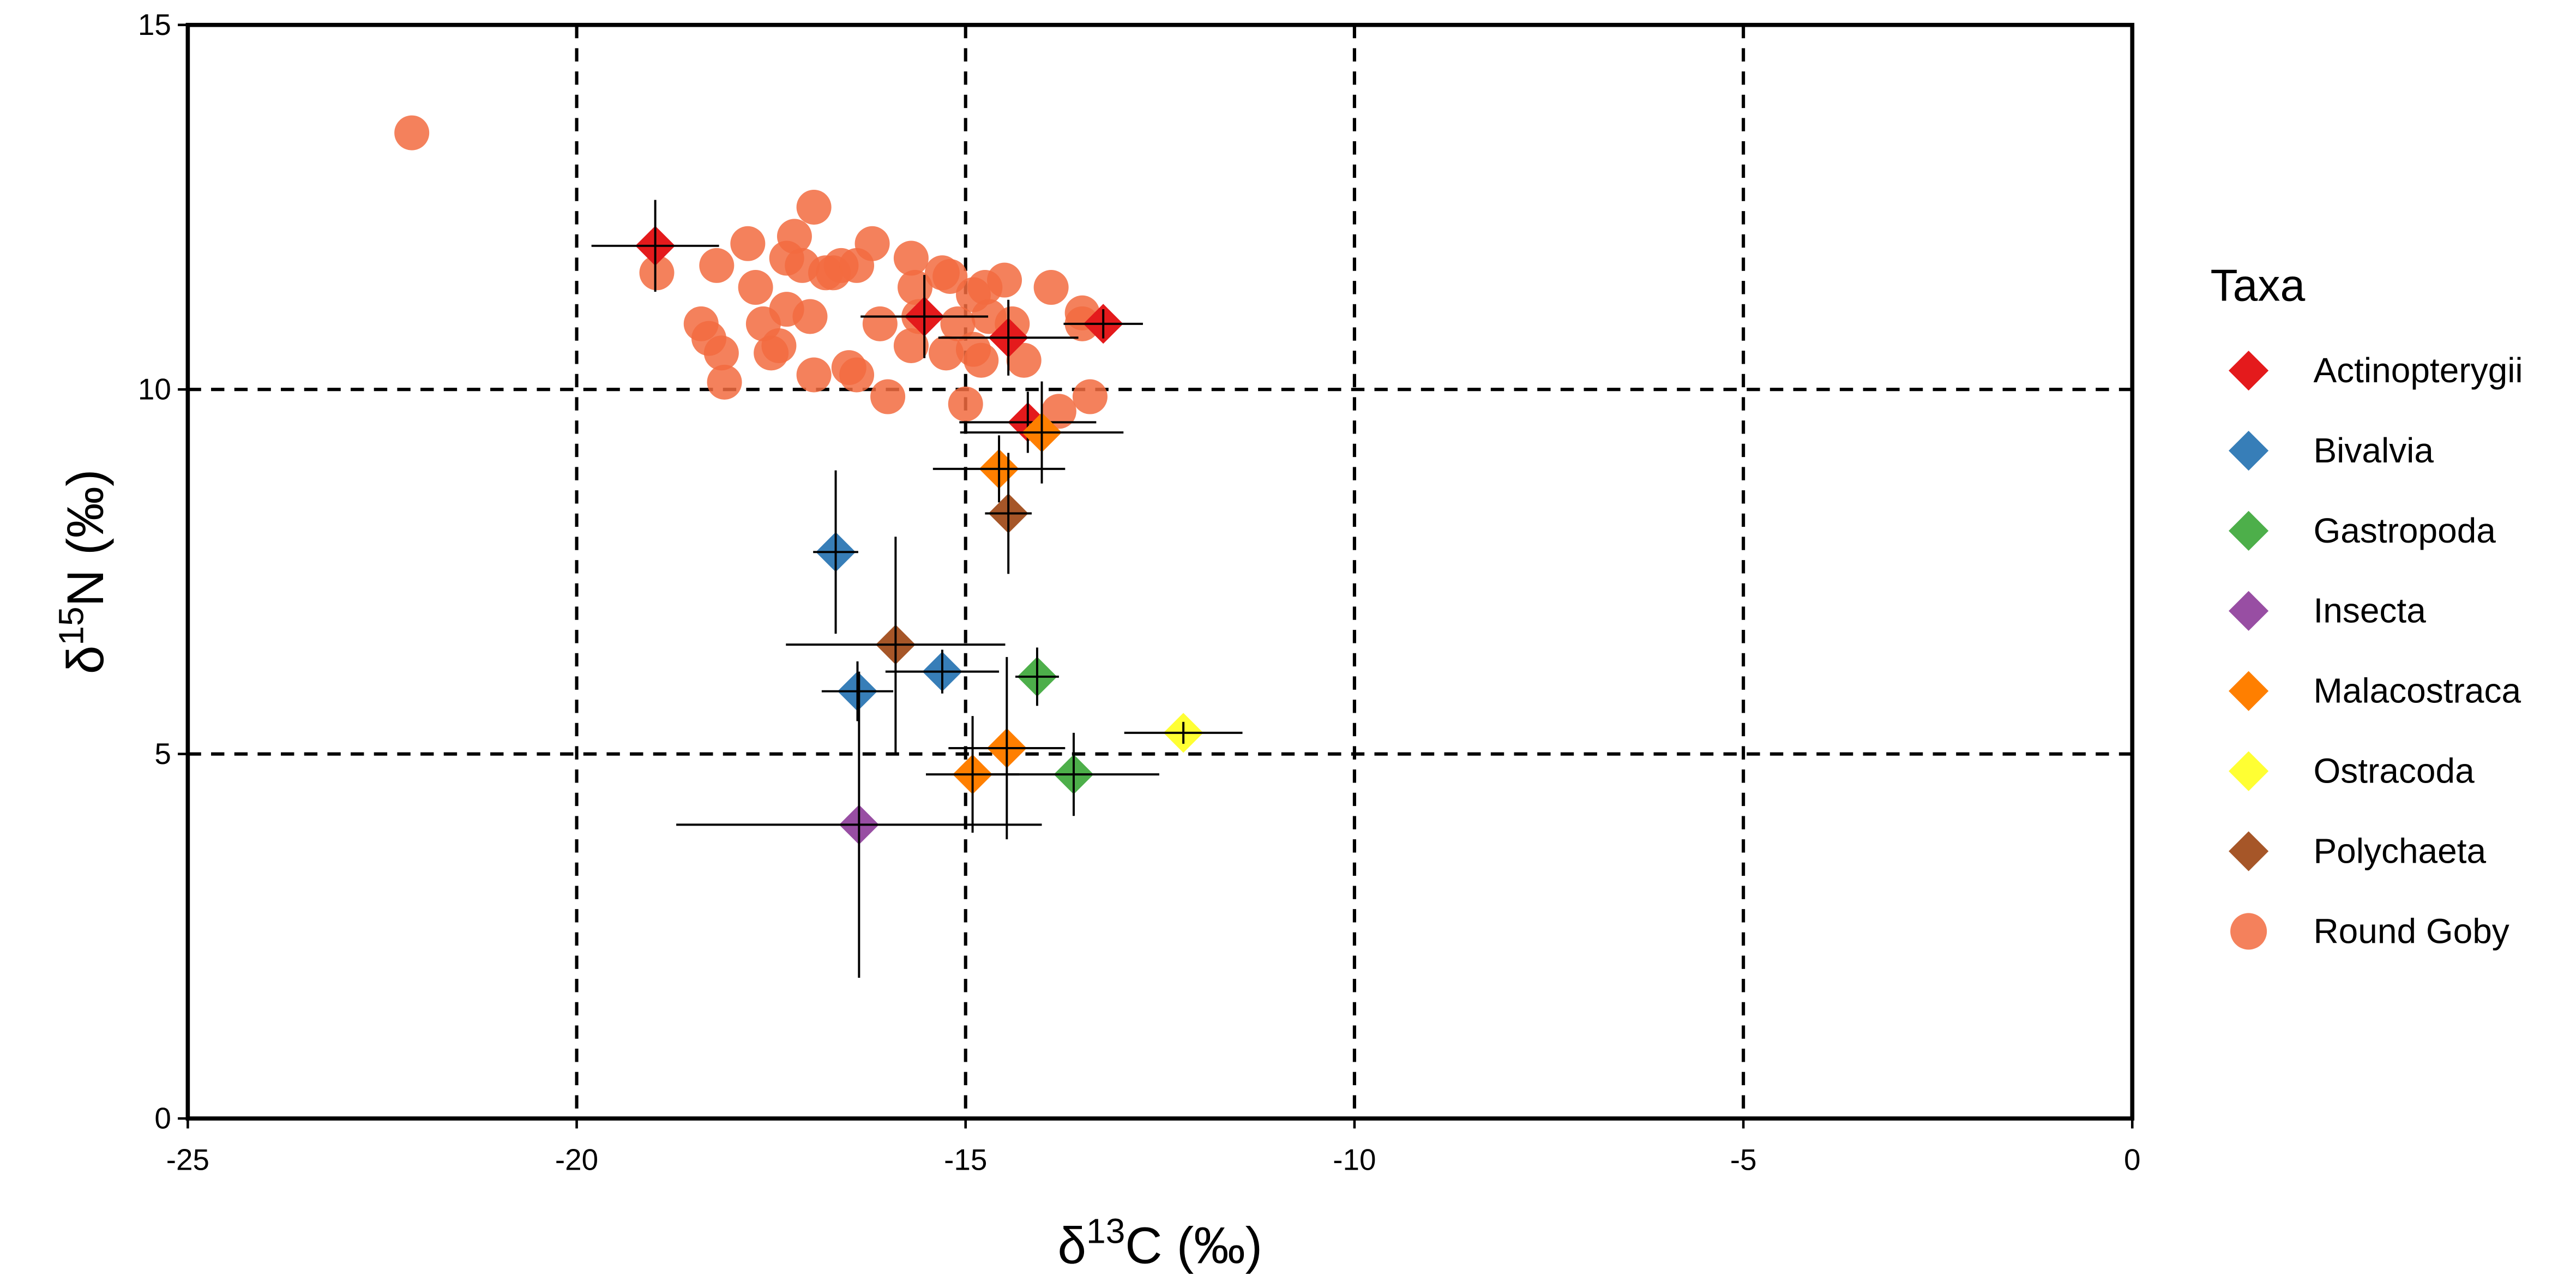 The image size is (2576, 1288). Describe the element at coordinates (576, 1160) in the screenshot. I see `x-tick-label: -20` at that location.